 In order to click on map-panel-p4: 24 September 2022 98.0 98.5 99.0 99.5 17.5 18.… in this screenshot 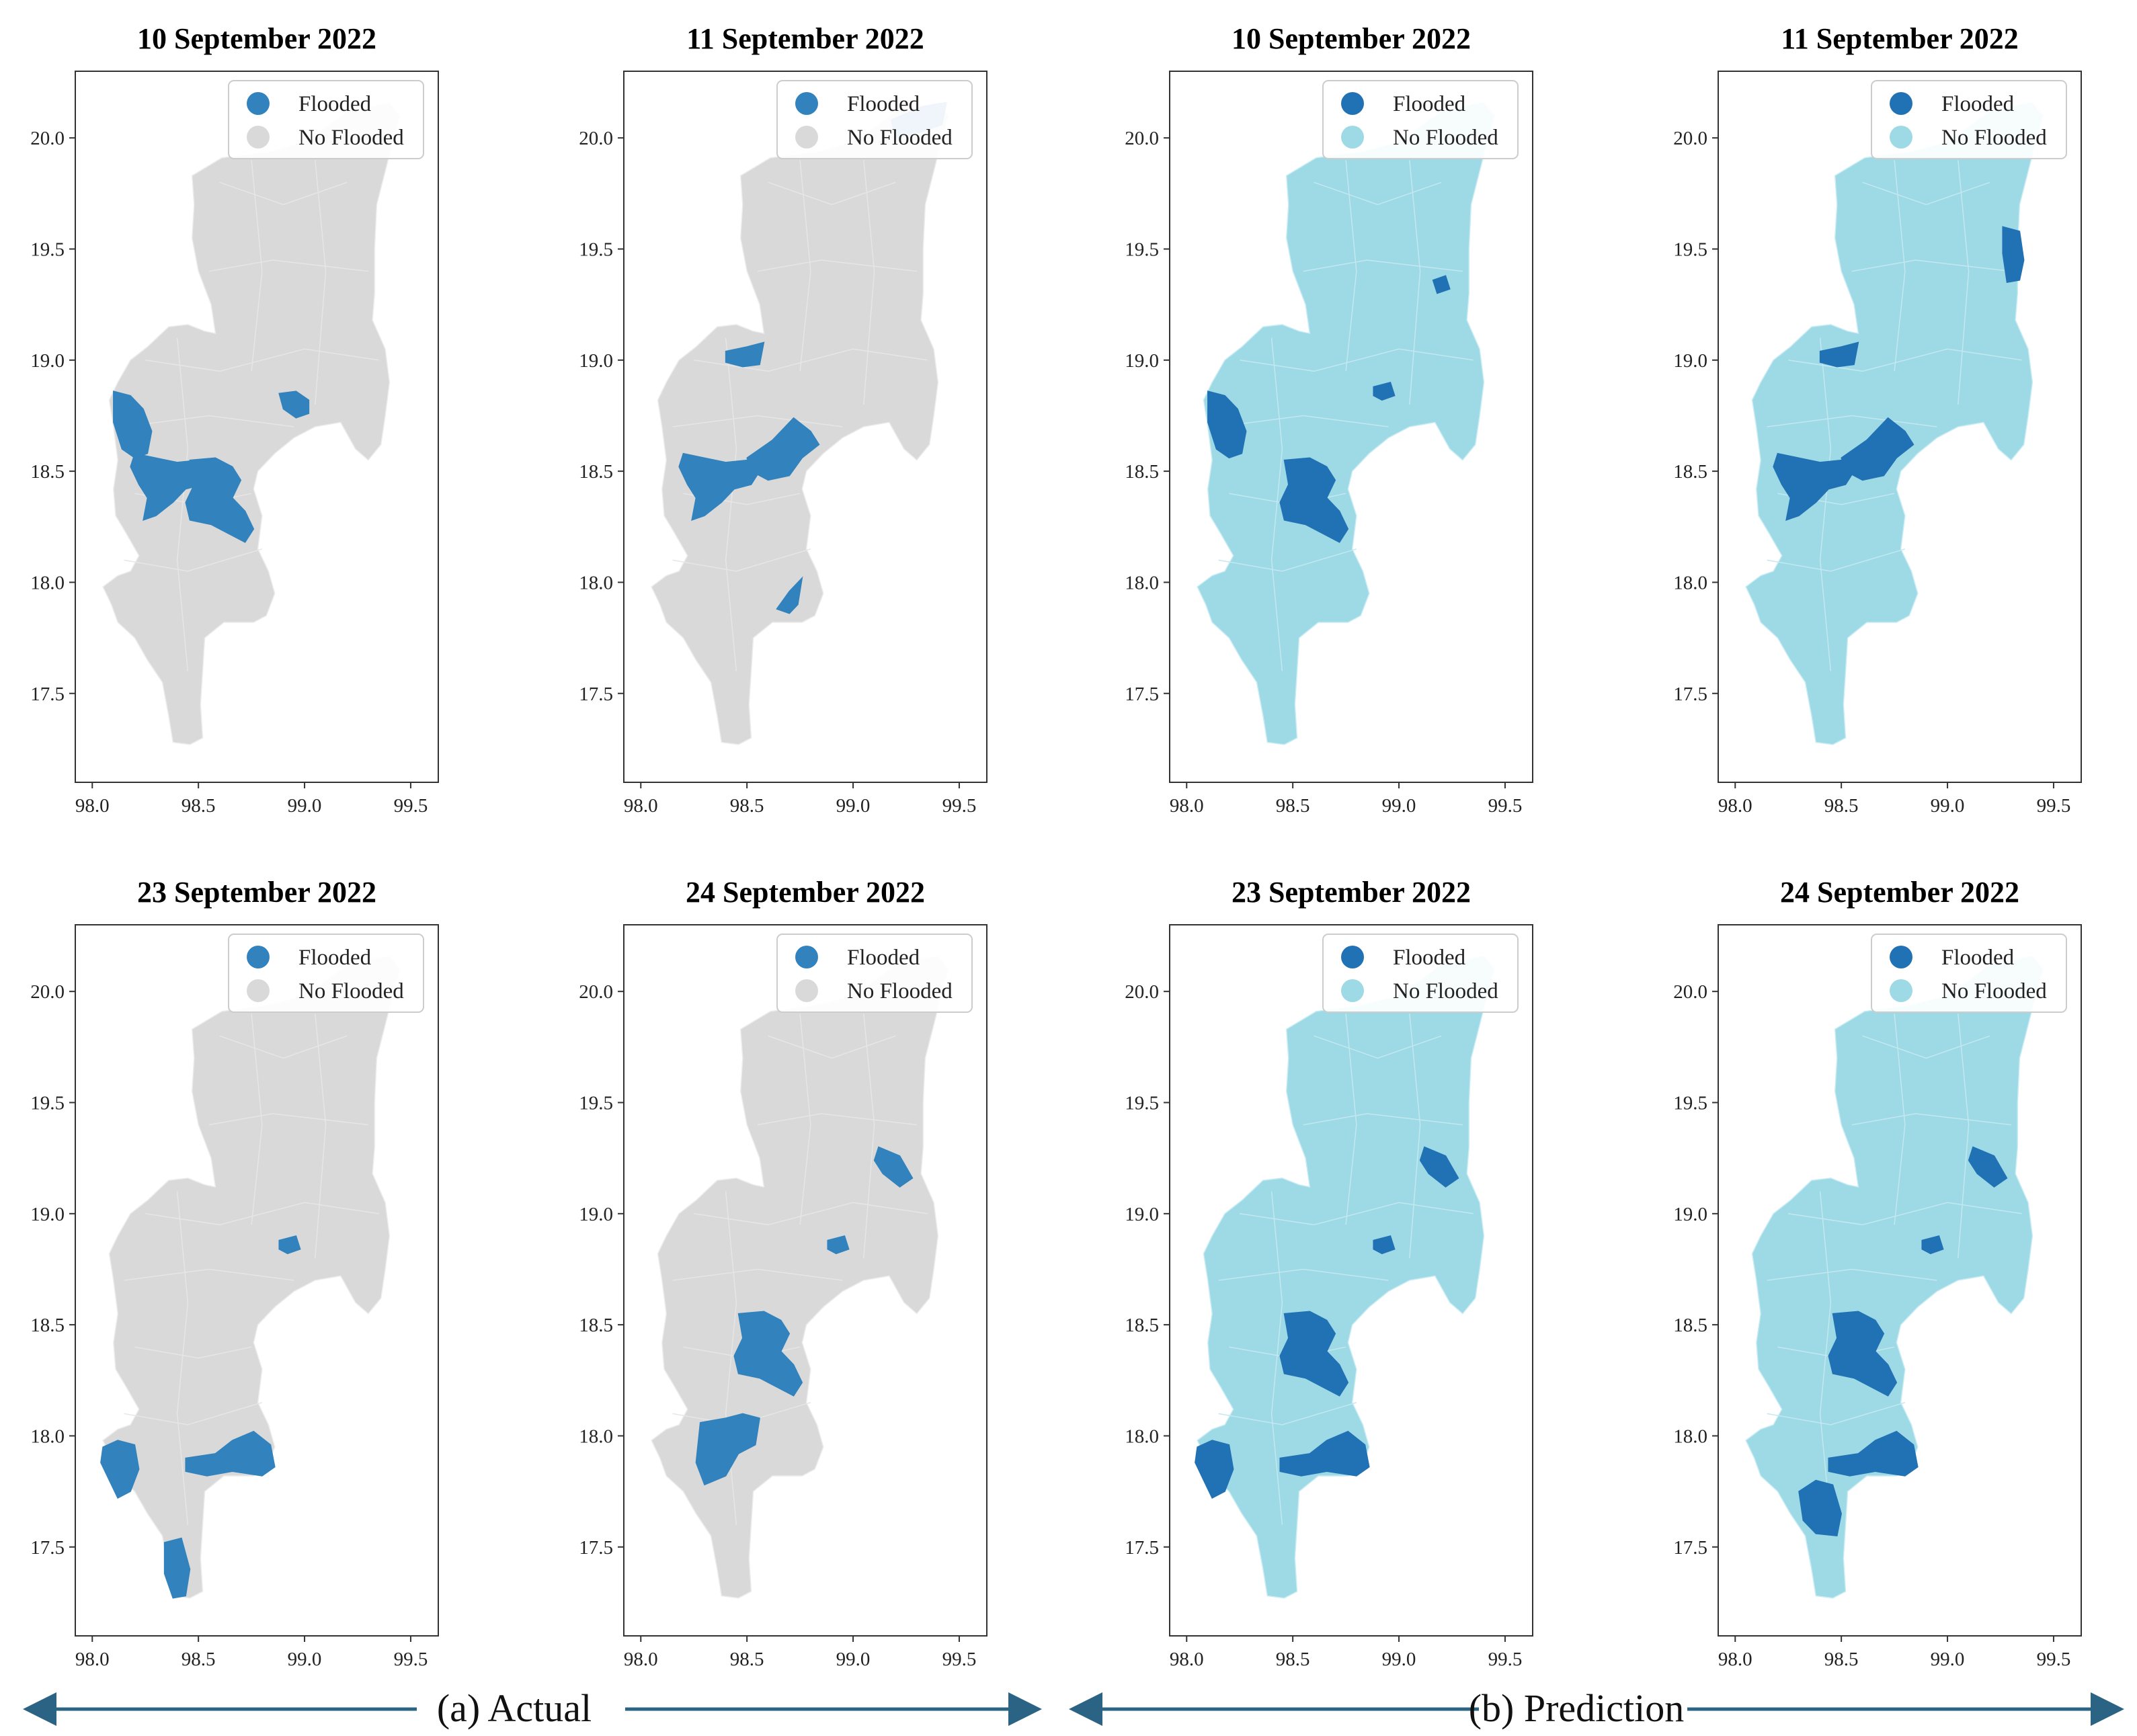, I will do `click(1878, 1273)`.